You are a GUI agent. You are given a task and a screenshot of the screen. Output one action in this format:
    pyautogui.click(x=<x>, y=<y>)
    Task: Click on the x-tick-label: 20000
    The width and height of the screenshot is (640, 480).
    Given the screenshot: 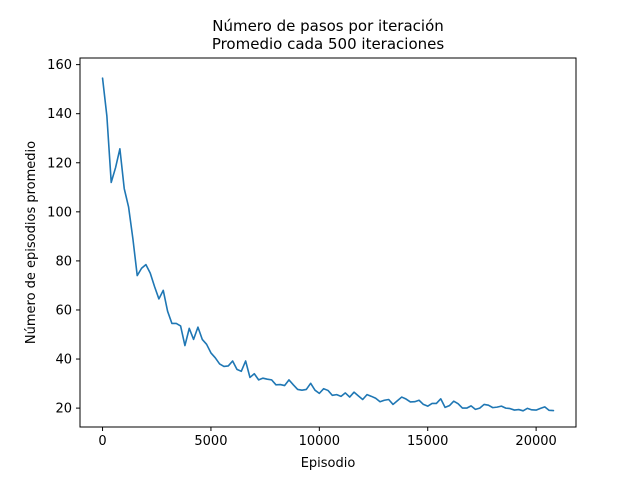 What is the action you would take?
    pyautogui.click(x=535, y=441)
    